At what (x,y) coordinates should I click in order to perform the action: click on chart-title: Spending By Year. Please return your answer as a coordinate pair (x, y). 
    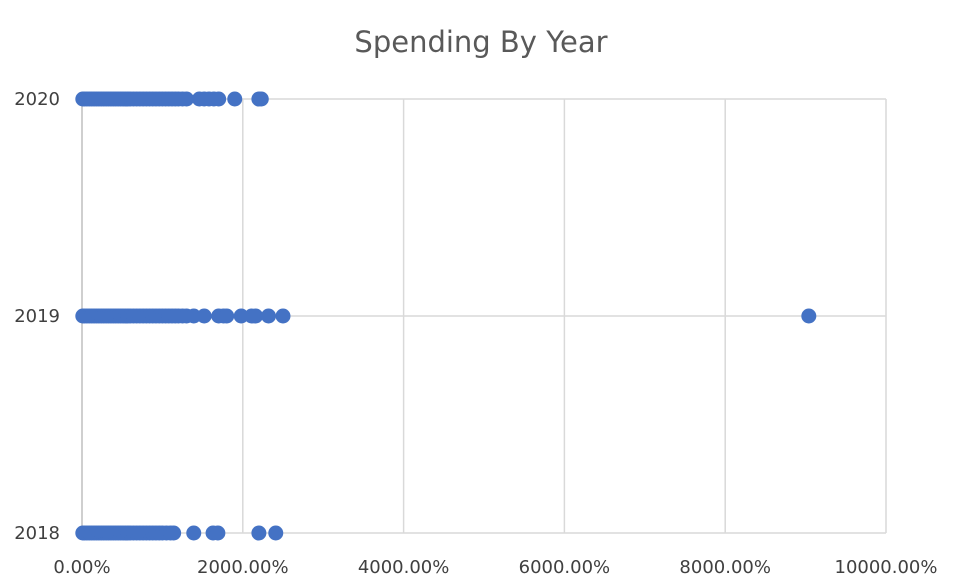
    Looking at the image, I should click on (480, 42).